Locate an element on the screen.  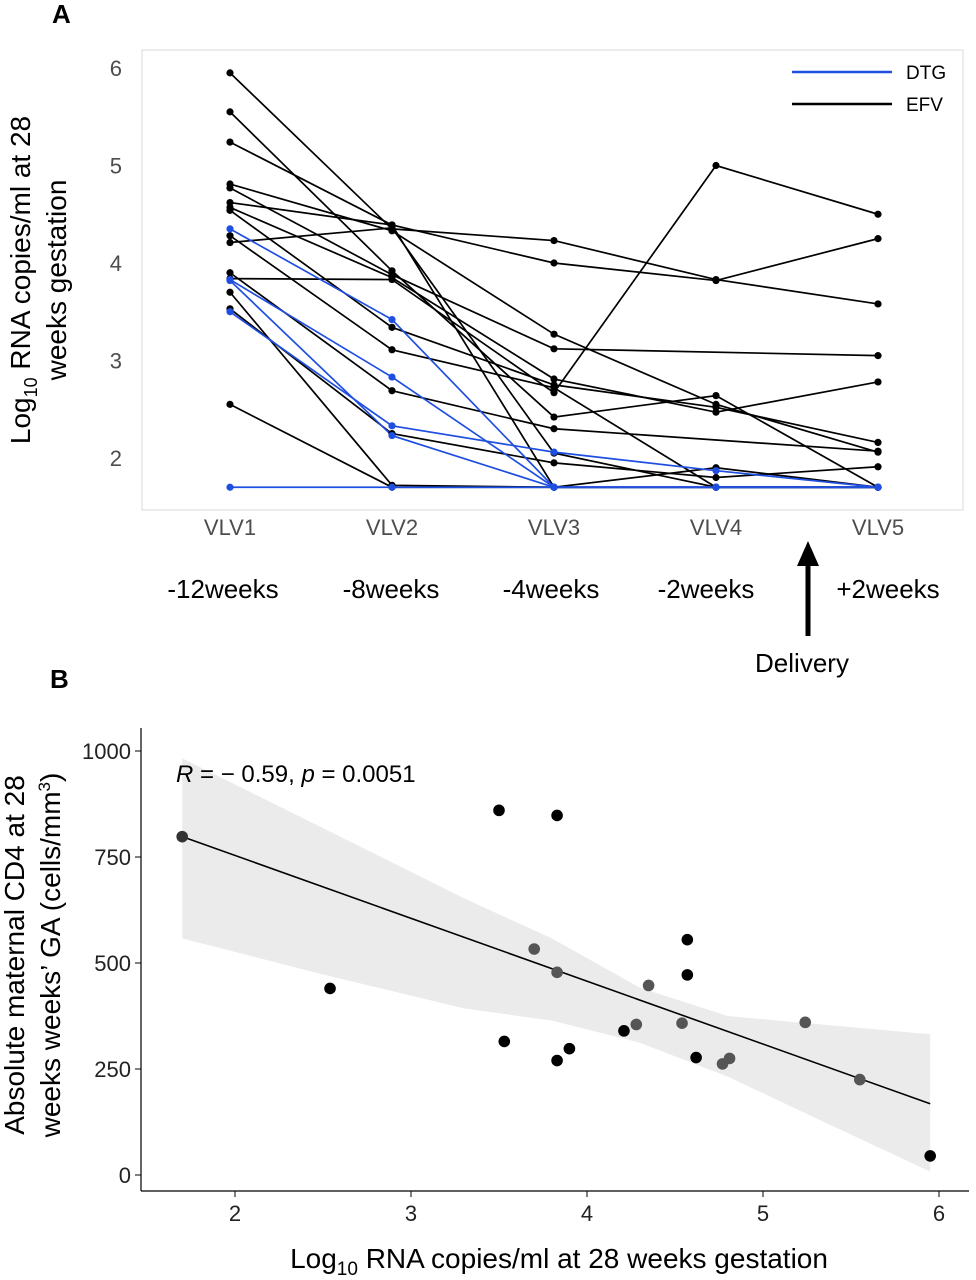
delivery-arrow-head is located at coordinates (808, 553).